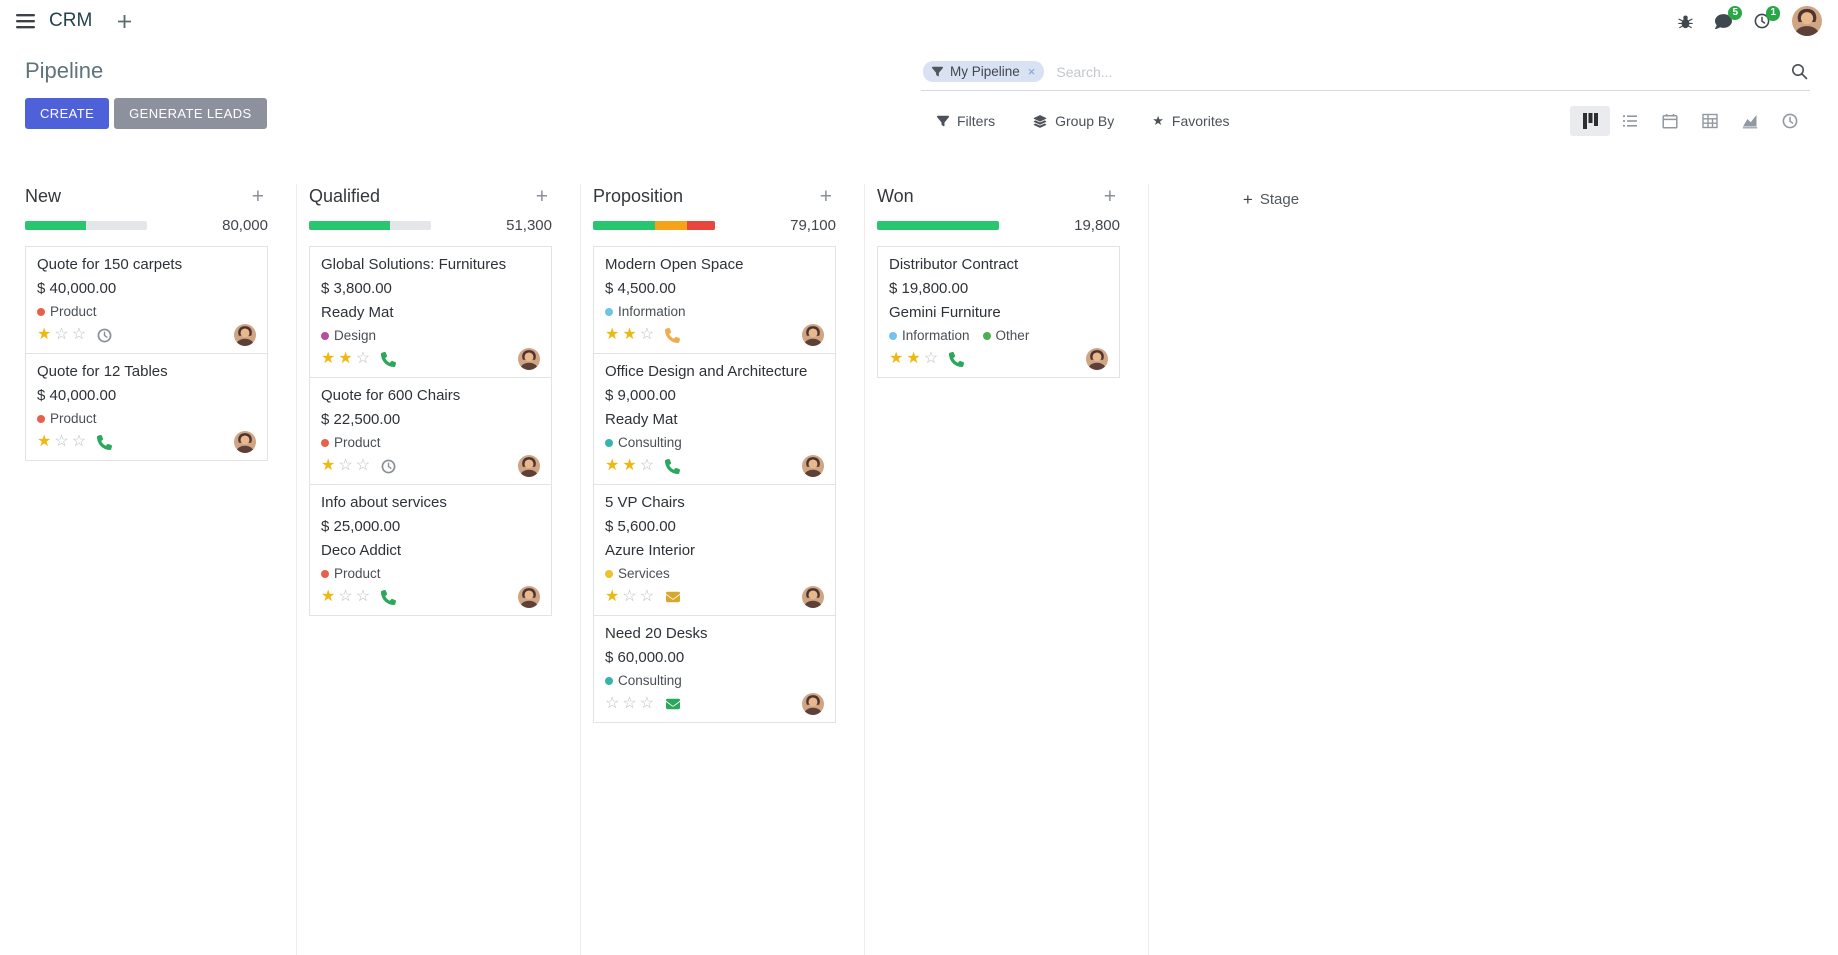 Image resolution: width=1838 pixels, height=955 pixels. Describe the element at coordinates (1670, 121) in the screenshot. I see `view-calendar-button` at that location.